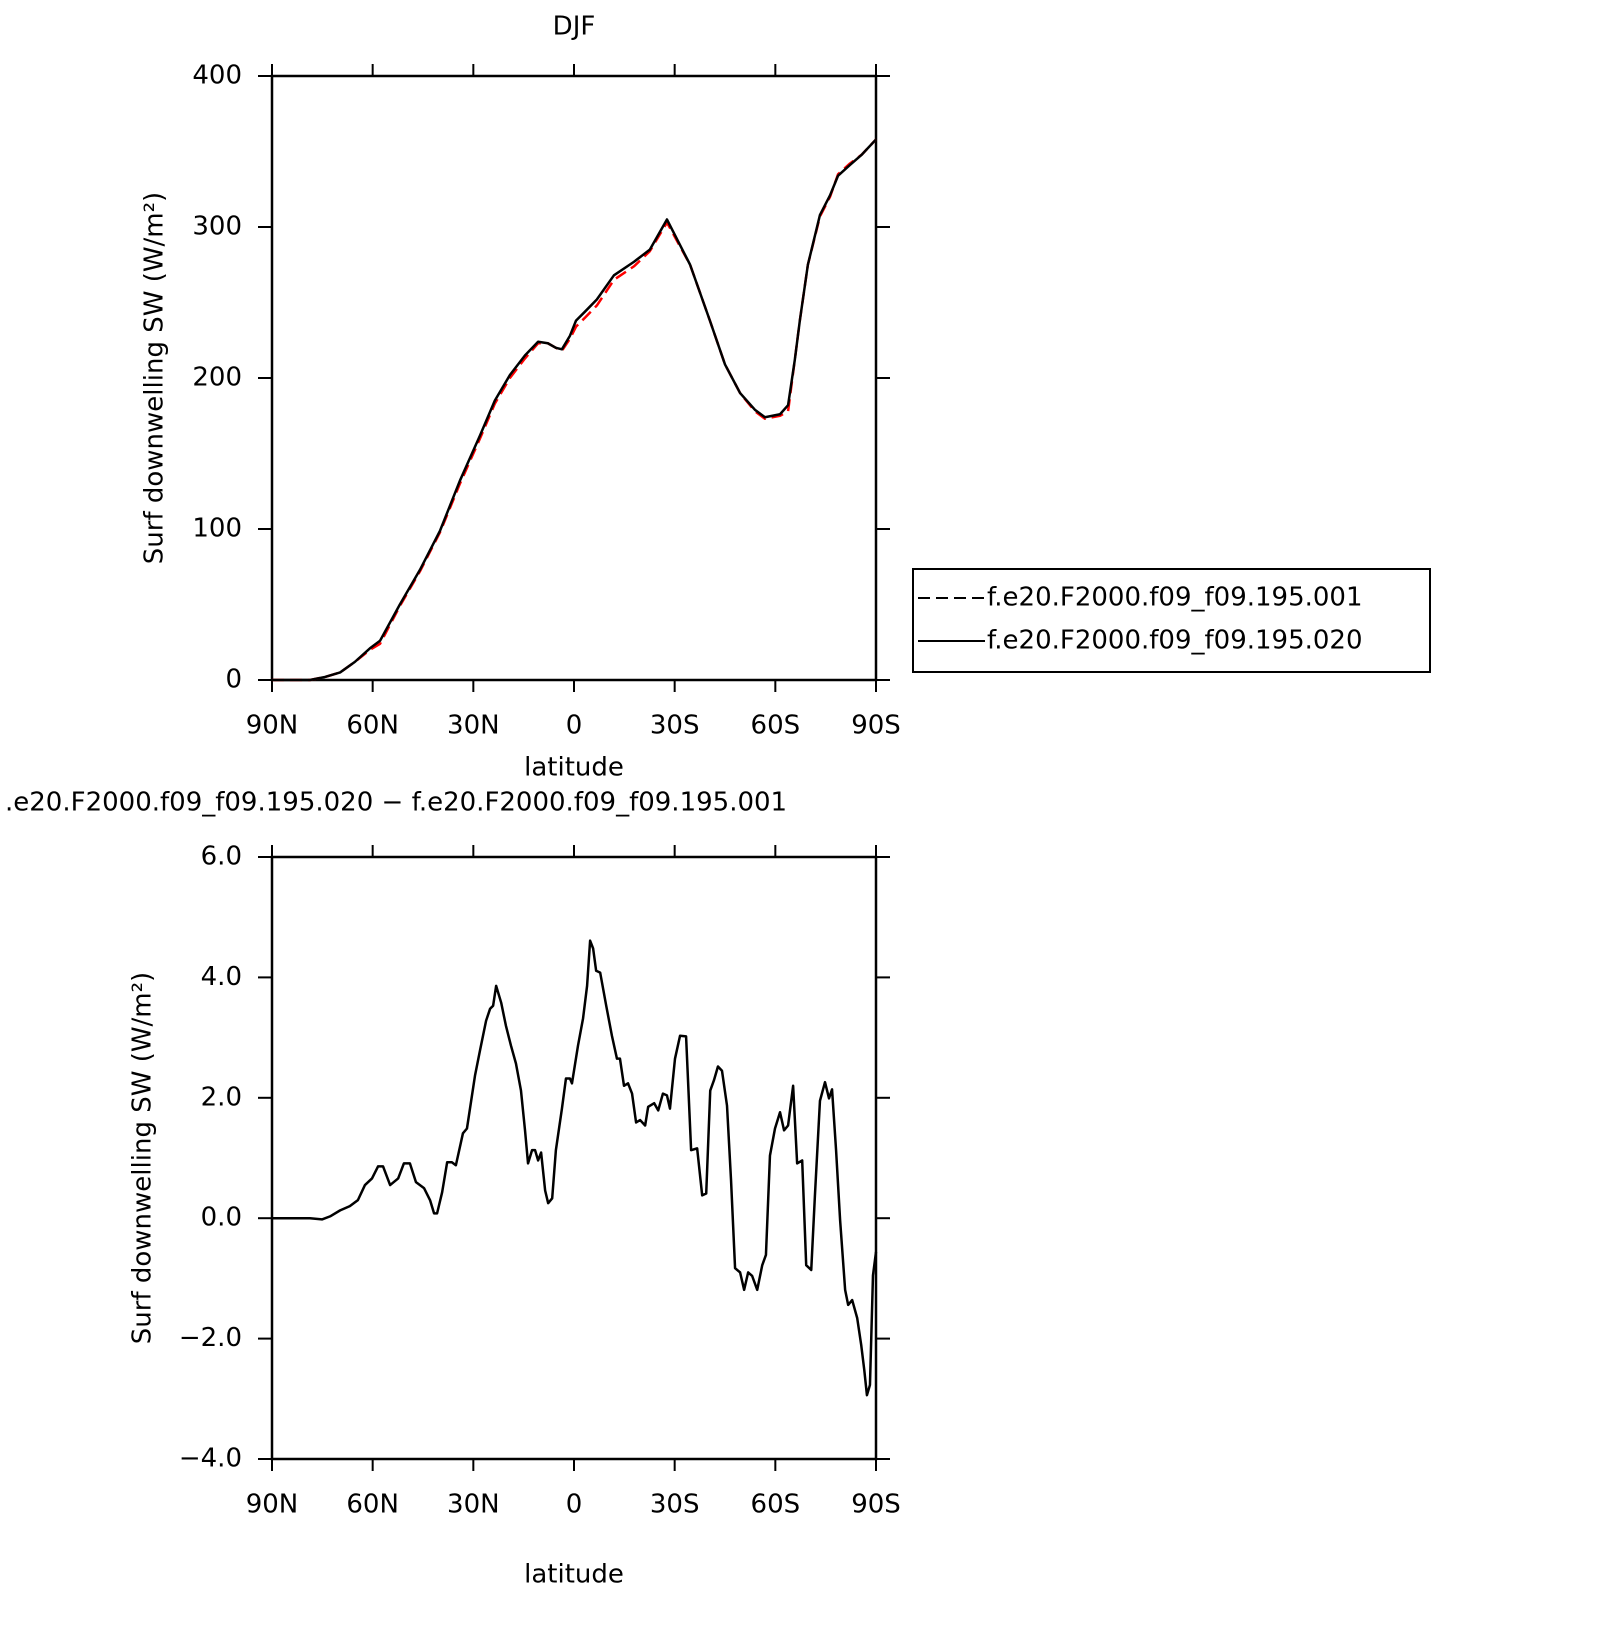 This screenshot has width=1599, height=1635. What do you see at coordinates (221, 1218) in the screenshot?
I see `y-tick-label: 0.0` at bounding box center [221, 1218].